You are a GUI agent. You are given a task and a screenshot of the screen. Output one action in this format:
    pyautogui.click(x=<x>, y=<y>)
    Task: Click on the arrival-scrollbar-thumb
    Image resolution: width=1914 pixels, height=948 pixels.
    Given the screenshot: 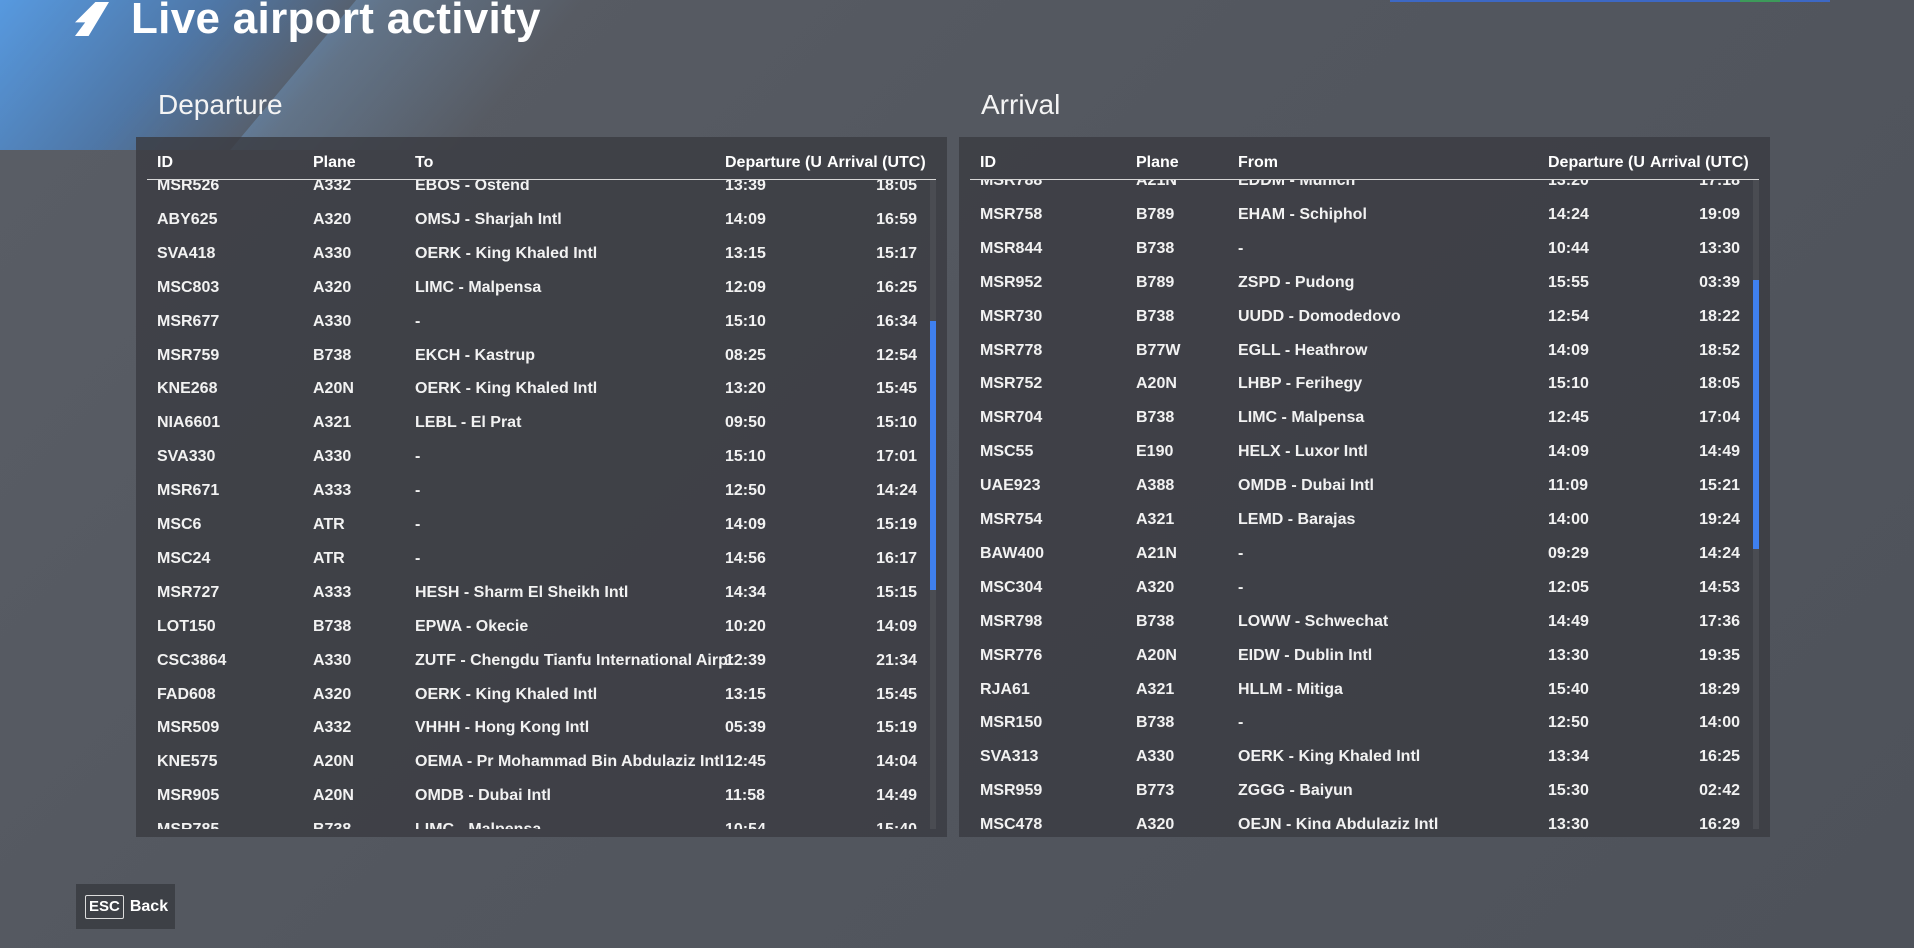 What is the action you would take?
    pyautogui.click(x=1756, y=414)
    